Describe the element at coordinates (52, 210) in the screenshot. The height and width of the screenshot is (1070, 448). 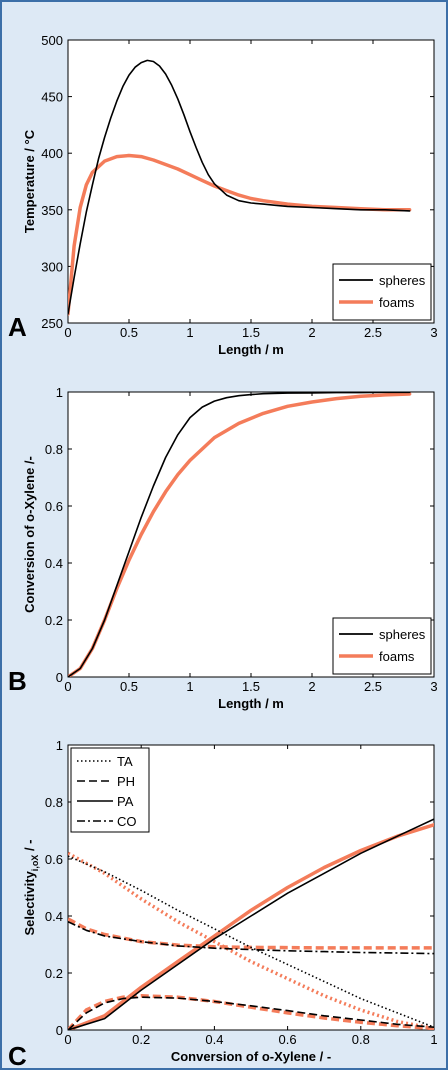
I see `y-tick-label: 350` at that location.